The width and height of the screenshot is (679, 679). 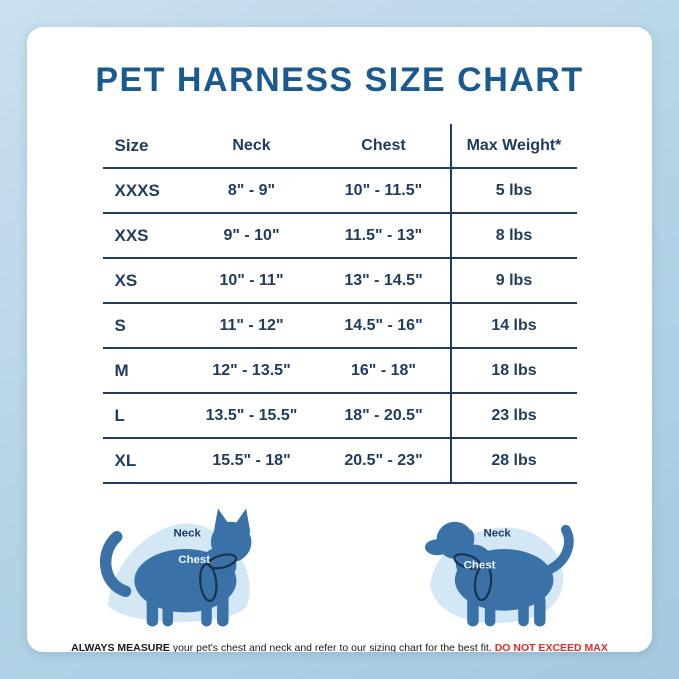 What do you see at coordinates (384, 461) in the screenshot?
I see `chest-cell: 20.5" - 23"` at bounding box center [384, 461].